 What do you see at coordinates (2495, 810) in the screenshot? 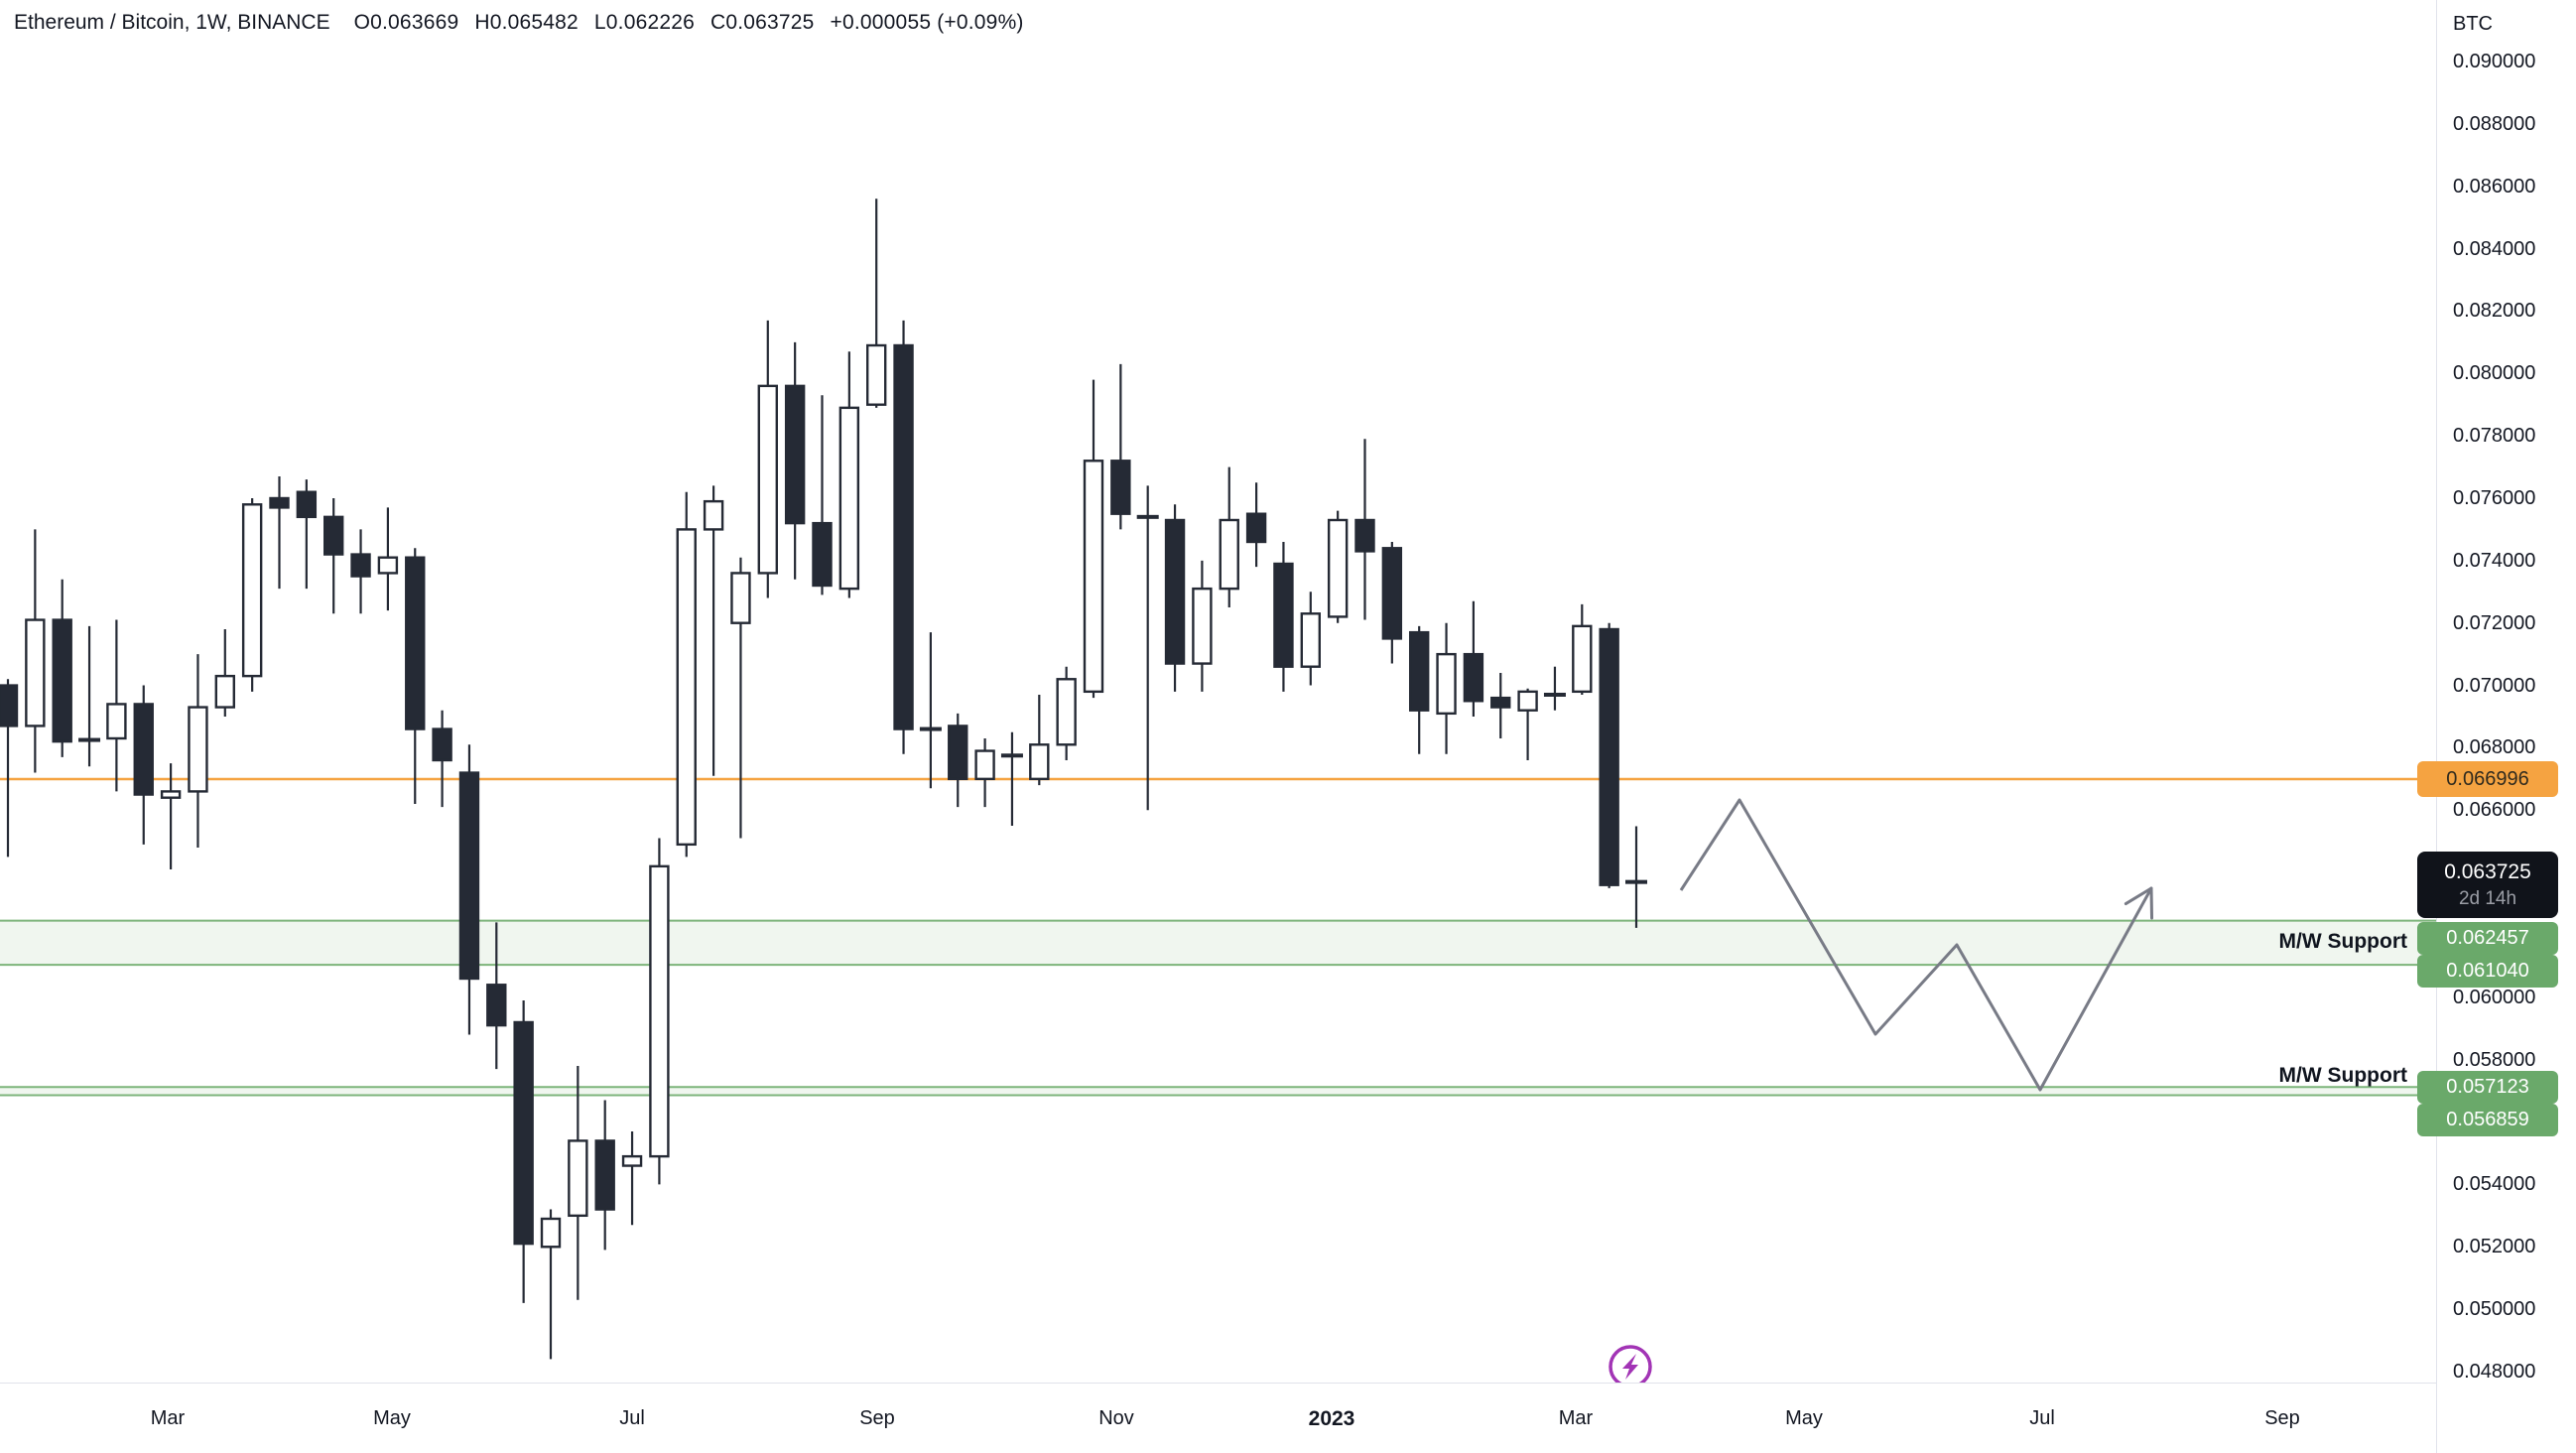
I see `price-tick-label: 0.066000` at bounding box center [2495, 810].